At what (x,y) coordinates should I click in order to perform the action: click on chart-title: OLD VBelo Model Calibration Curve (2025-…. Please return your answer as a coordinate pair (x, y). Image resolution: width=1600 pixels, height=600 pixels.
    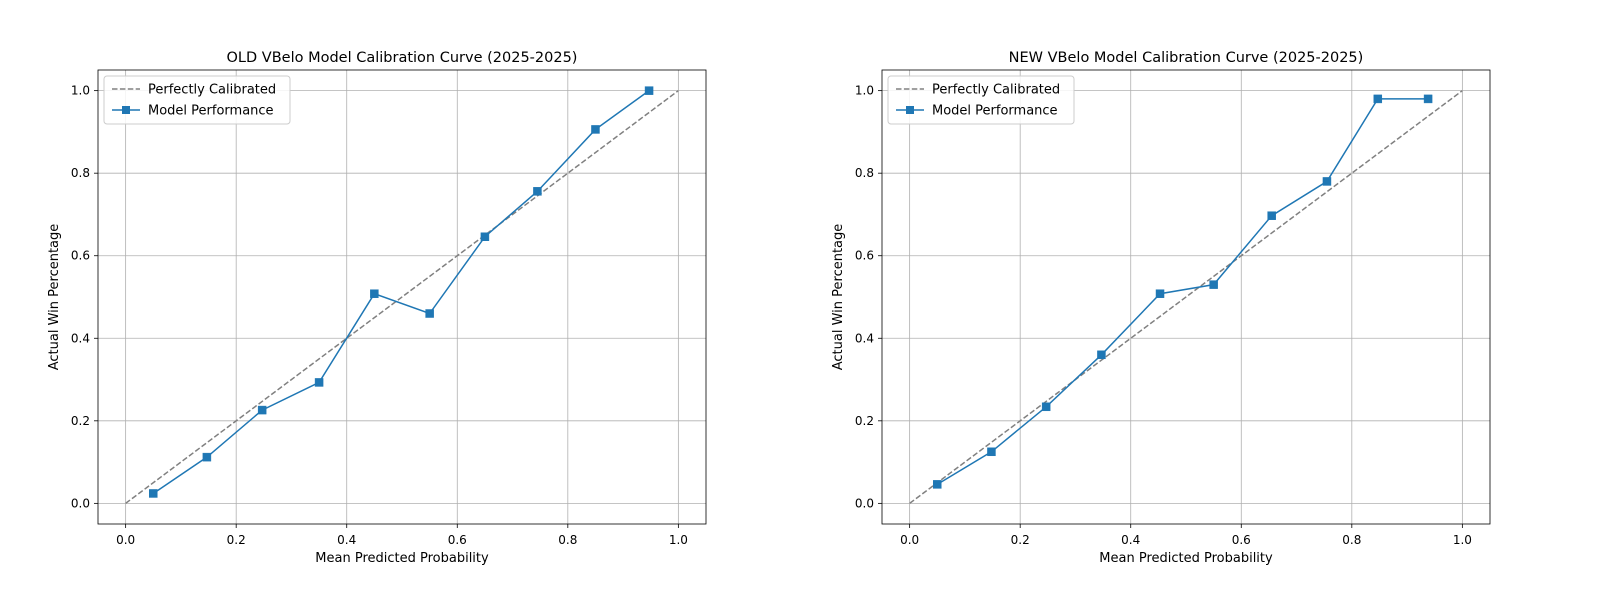
    Looking at the image, I should click on (402, 58).